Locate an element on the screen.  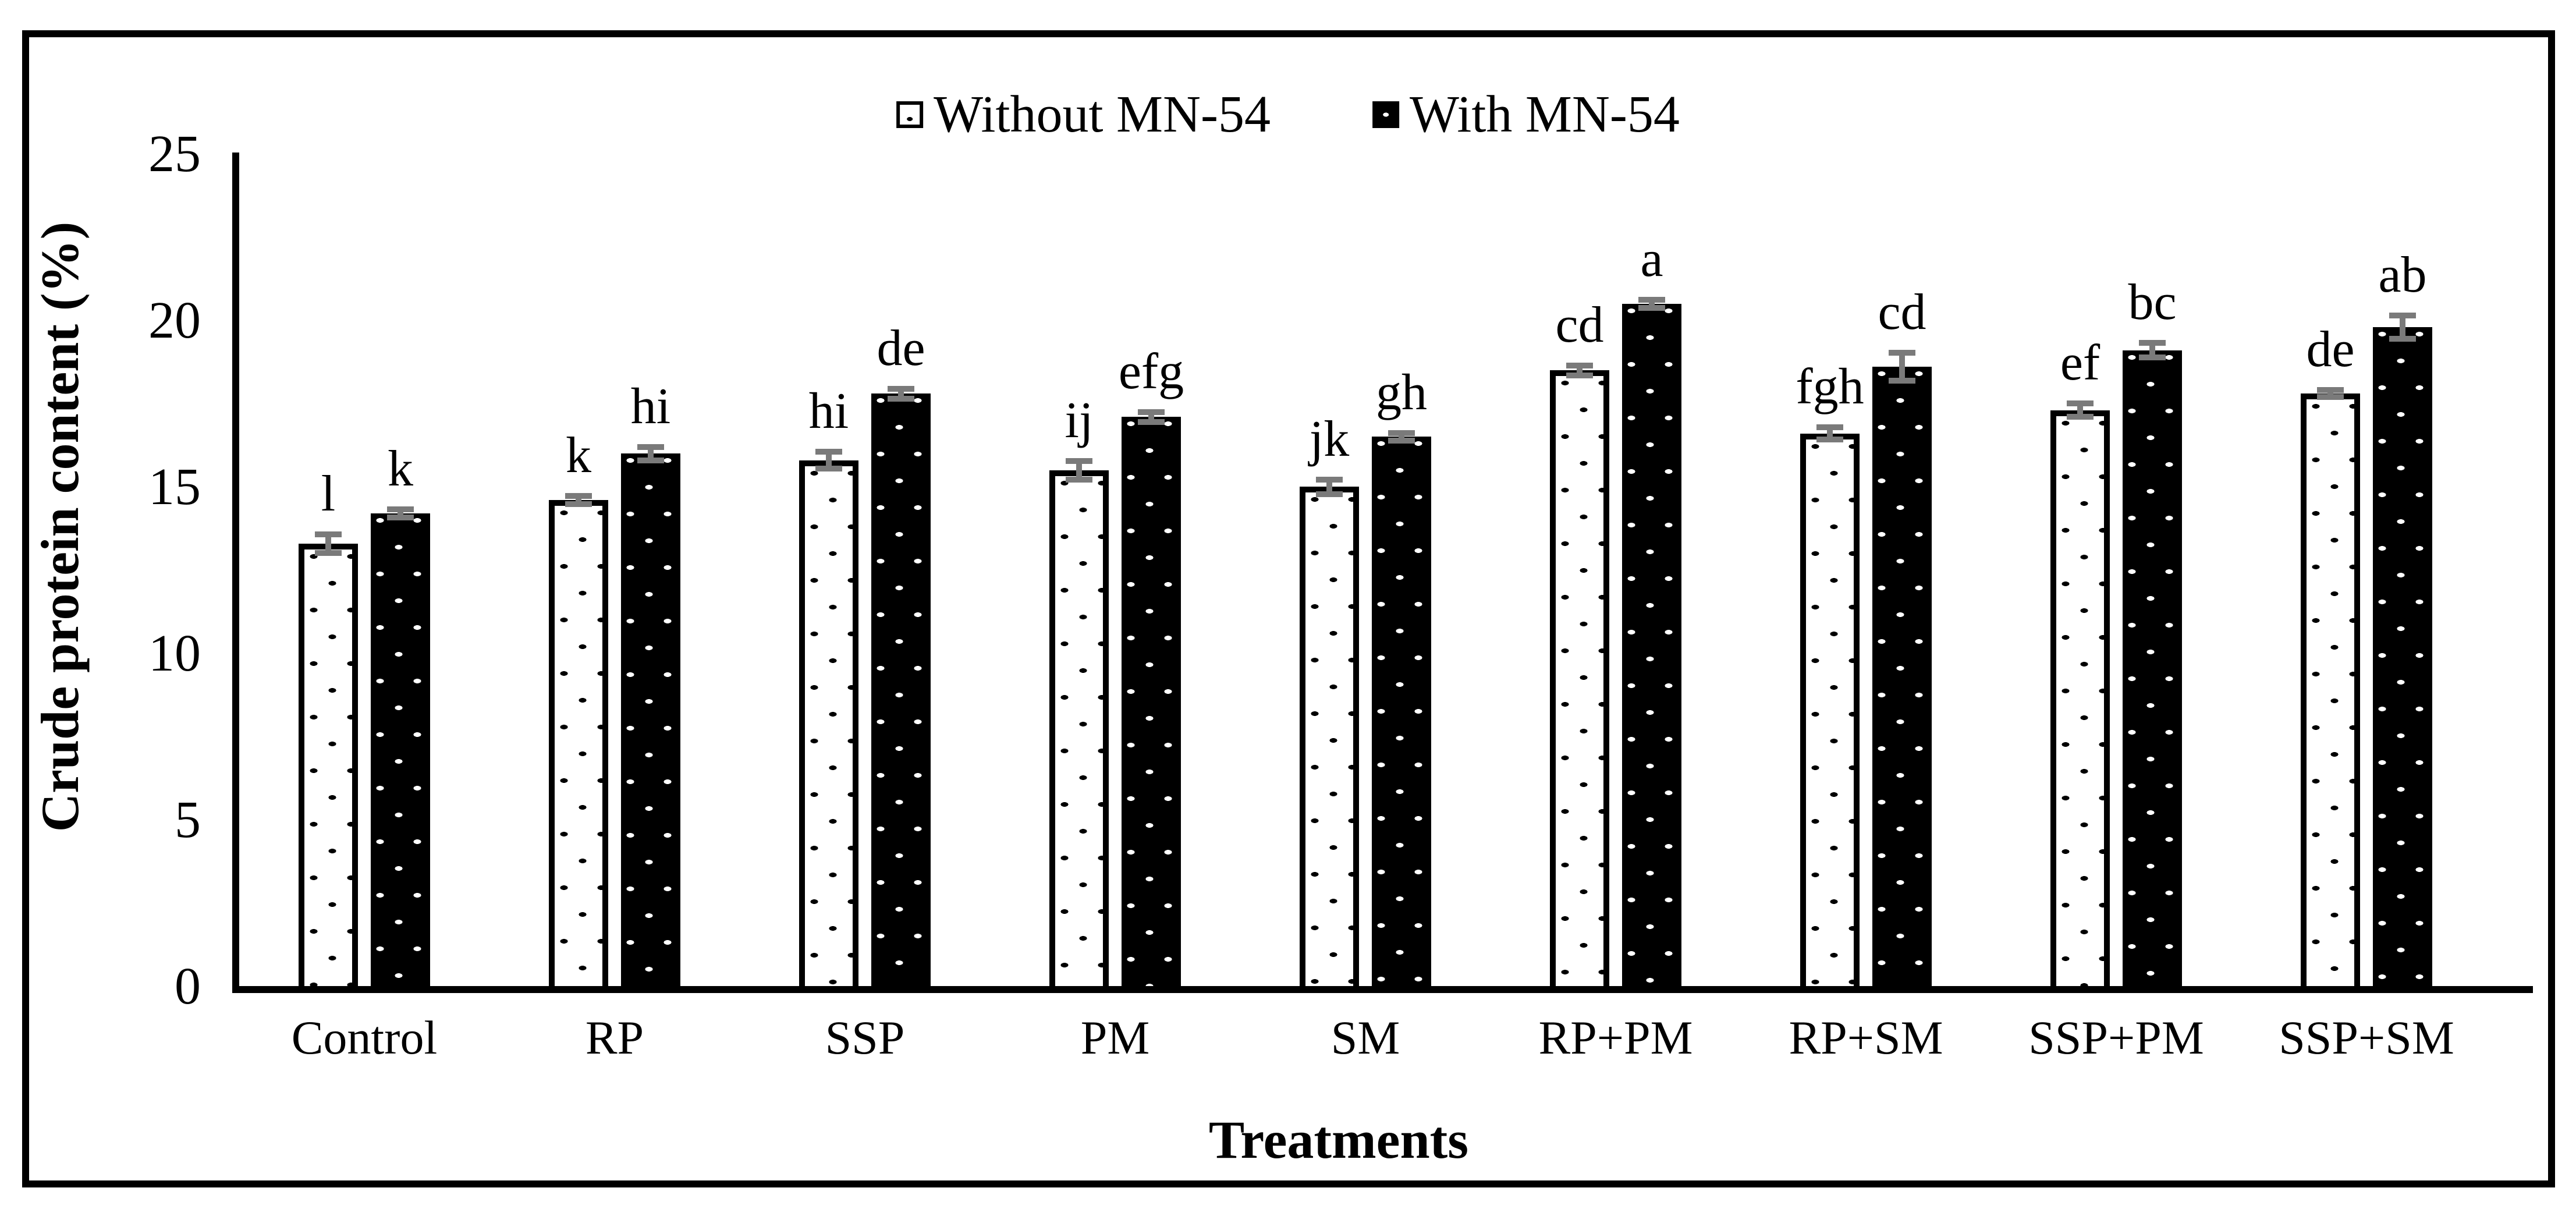
category-label: RP+SM is located at coordinates (1866, 1037).